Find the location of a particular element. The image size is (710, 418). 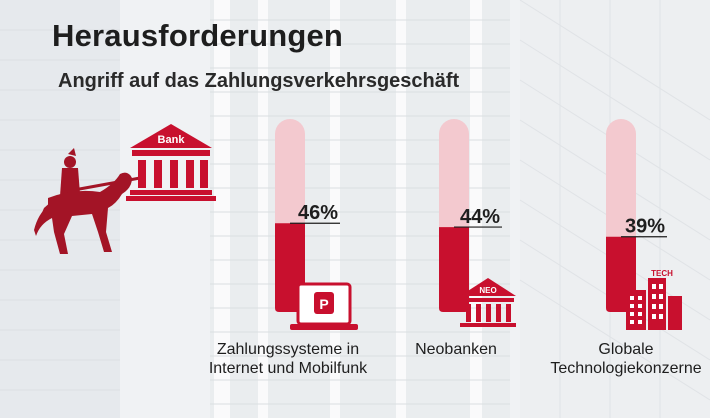

data-label: 46% is located at coordinates (318, 213).